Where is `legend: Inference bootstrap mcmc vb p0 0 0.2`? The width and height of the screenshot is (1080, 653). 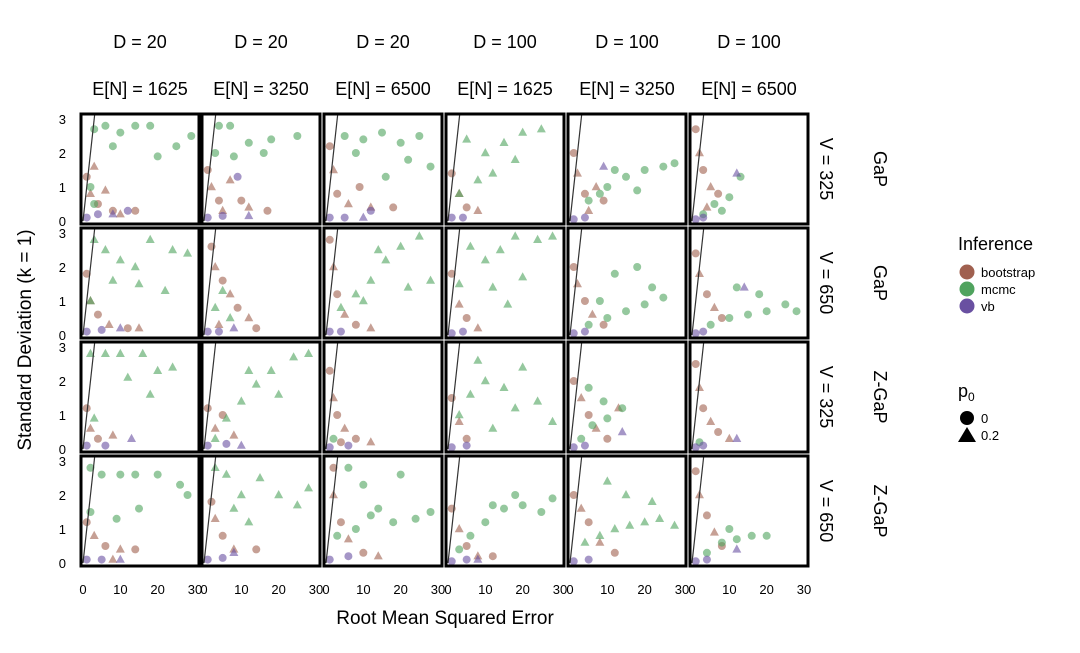 legend: Inference bootstrap mcmc vb p0 0 0.2 is located at coordinates (996, 338).